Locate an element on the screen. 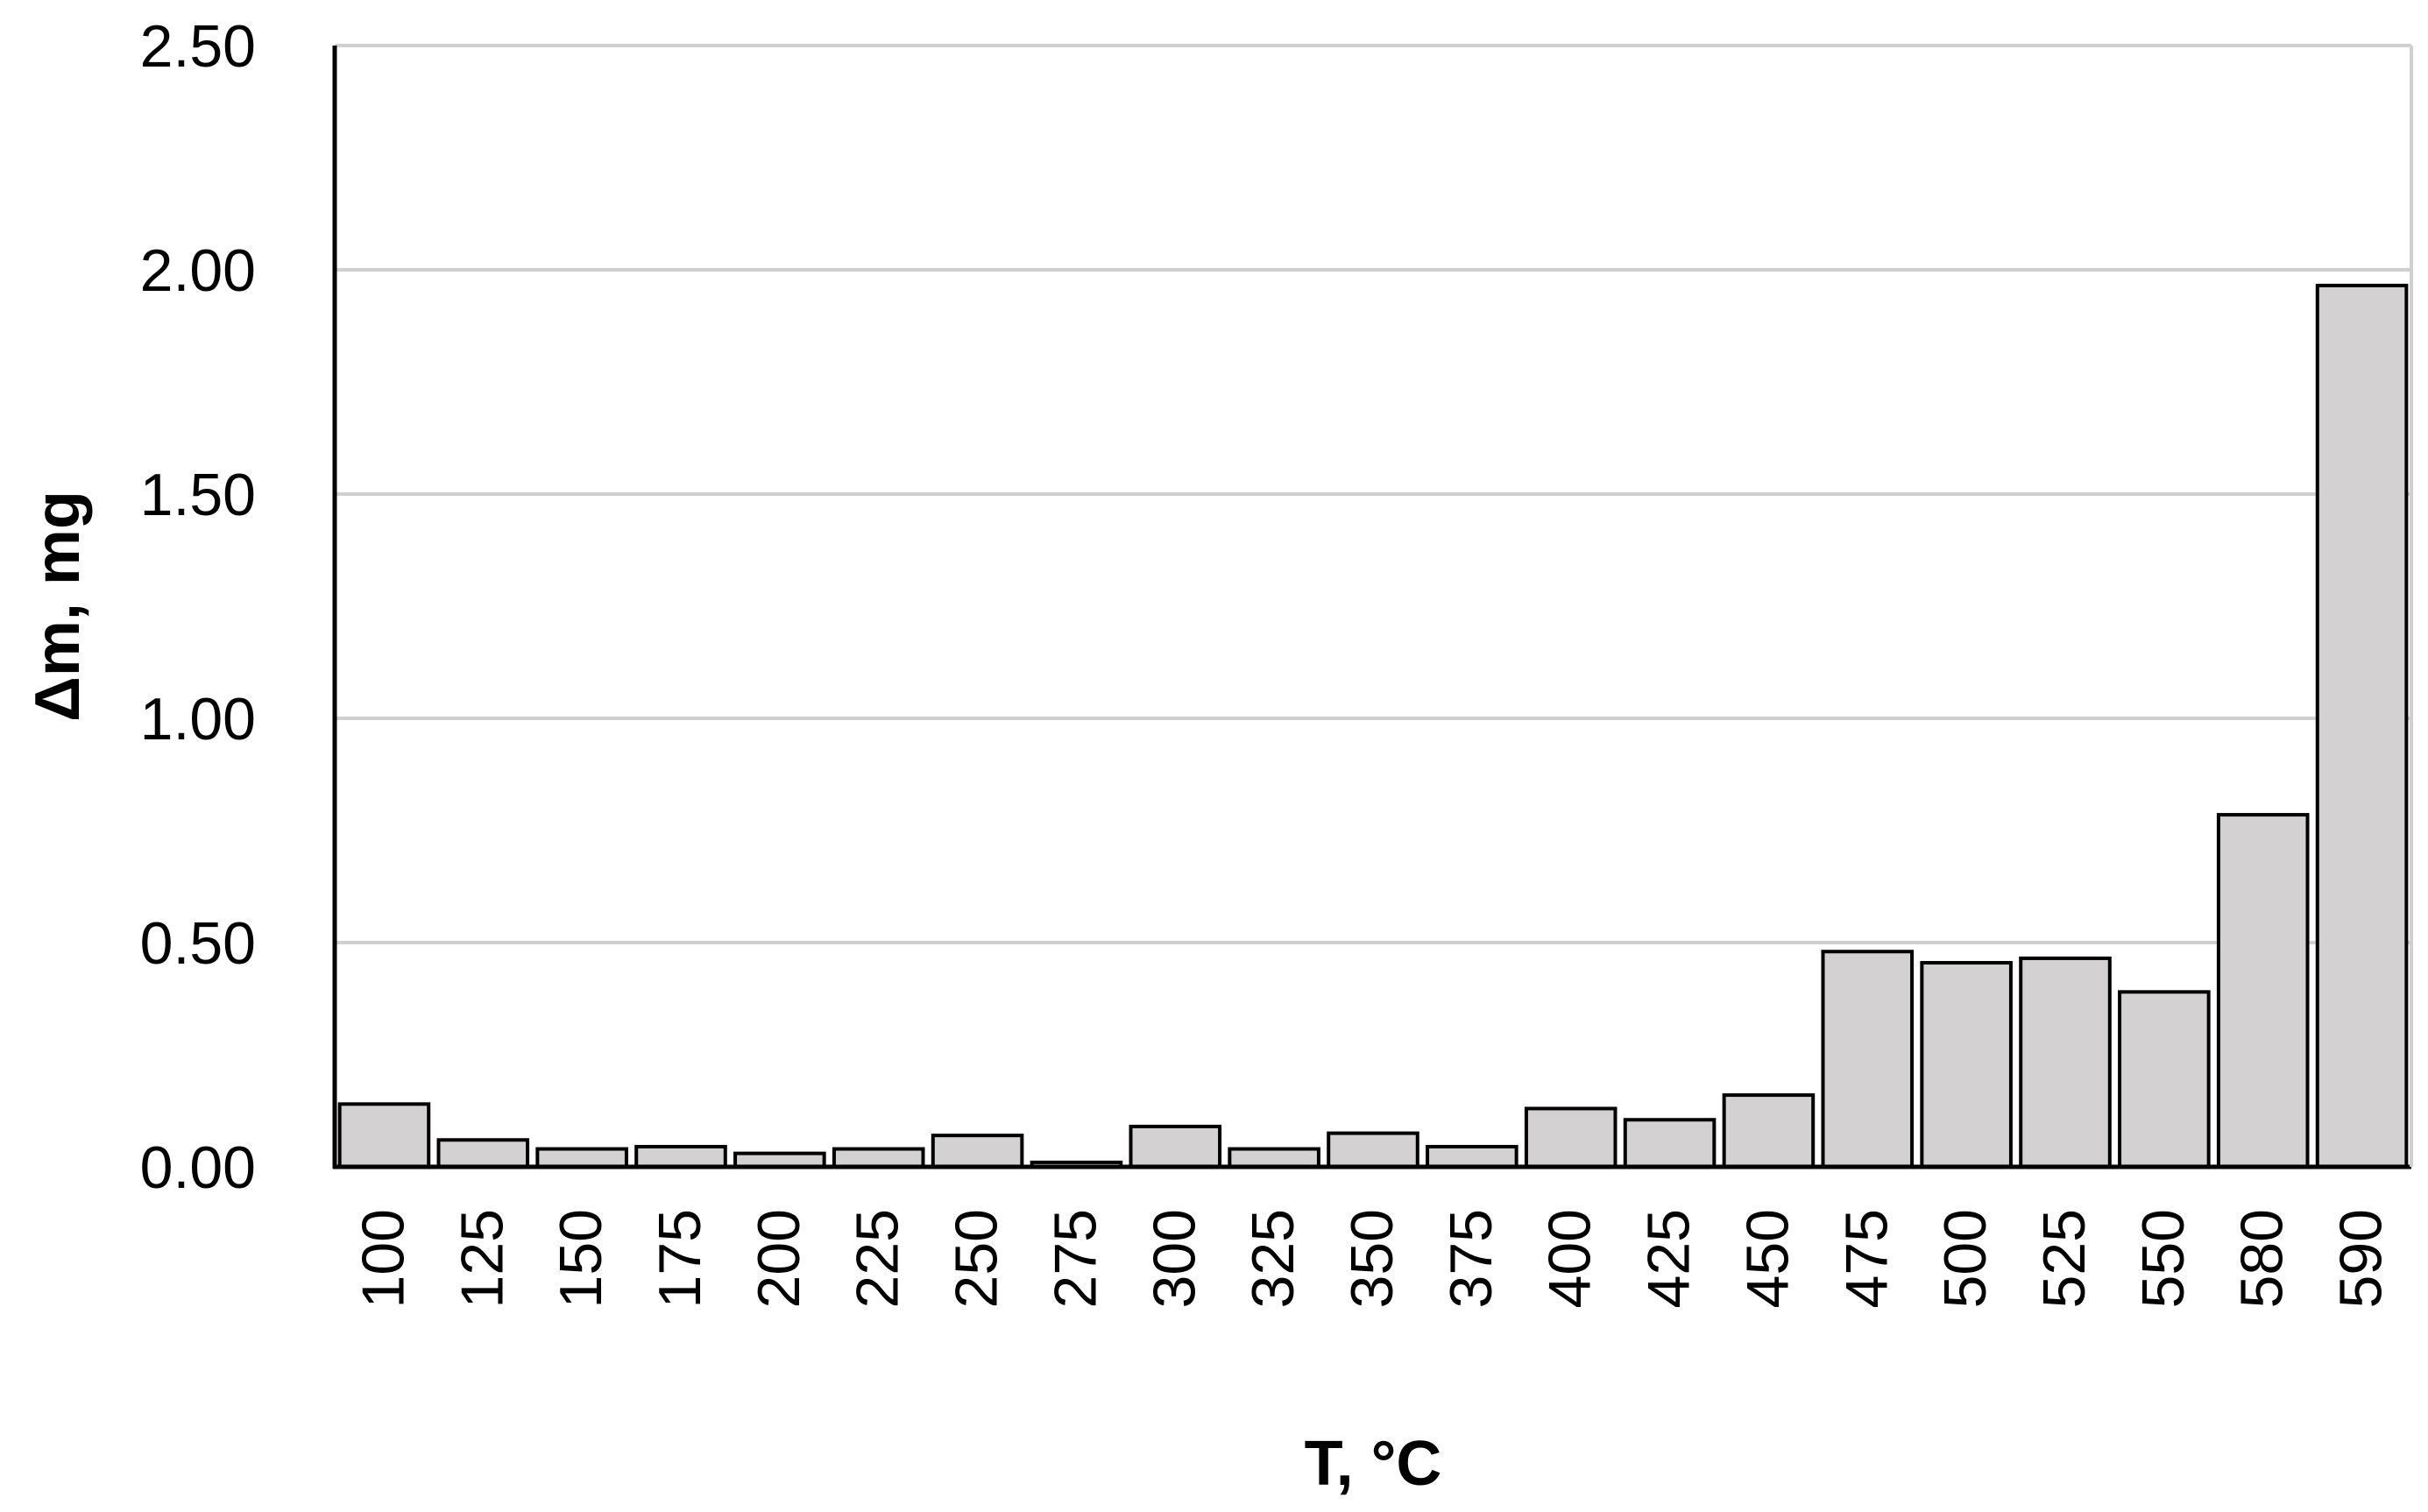 The height and width of the screenshot is (1512, 2428). x-tick-label: 375 is located at coordinates (1471, 1258).